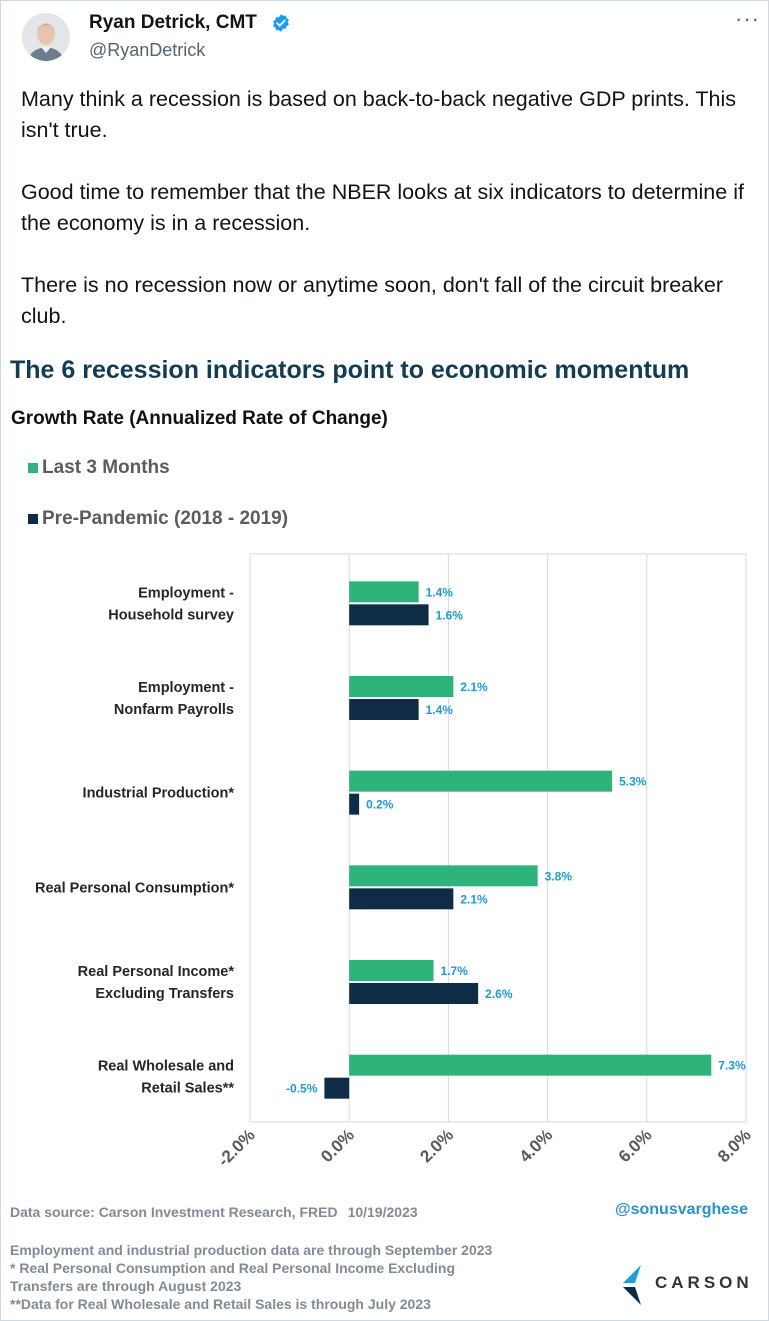 The image size is (769, 1321). Describe the element at coordinates (734, 1145) in the screenshot. I see `x-tick-label: 8.0%` at that location.